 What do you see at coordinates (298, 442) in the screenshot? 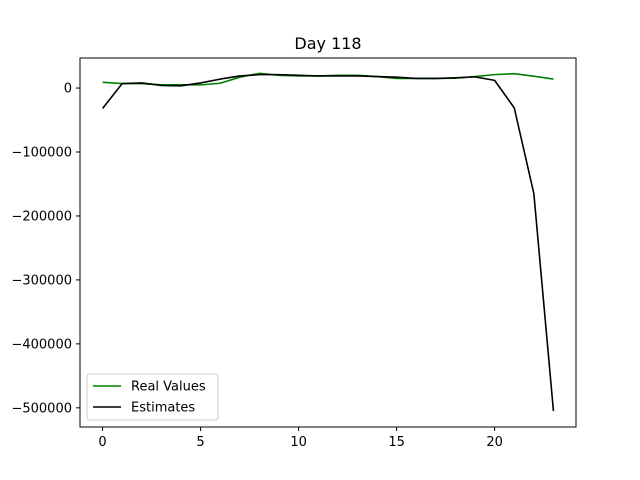
I see `x-tick-label: 10` at bounding box center [298, 442].